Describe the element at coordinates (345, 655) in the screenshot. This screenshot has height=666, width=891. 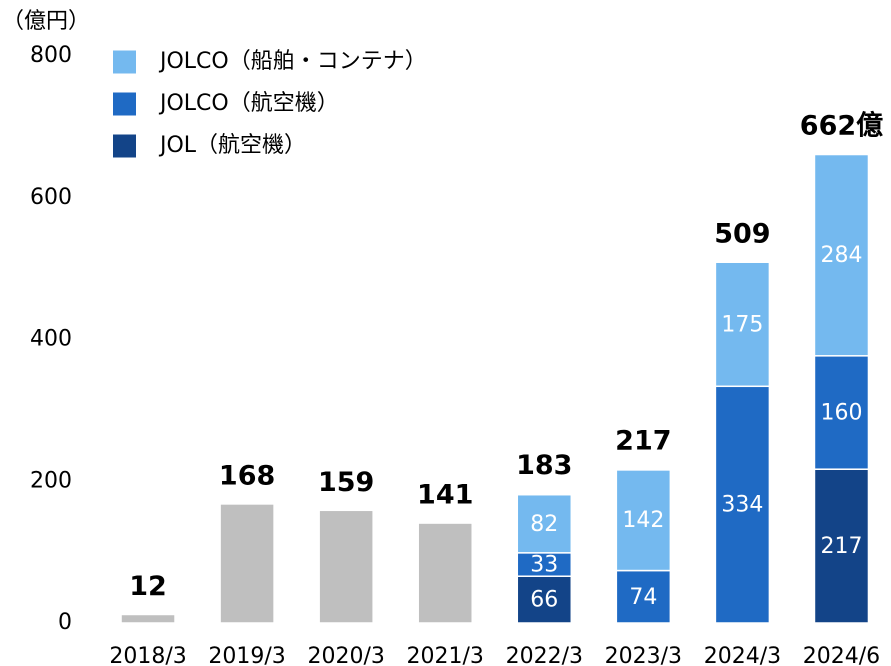
I see `x-tick-label: 2020/3` at that location.